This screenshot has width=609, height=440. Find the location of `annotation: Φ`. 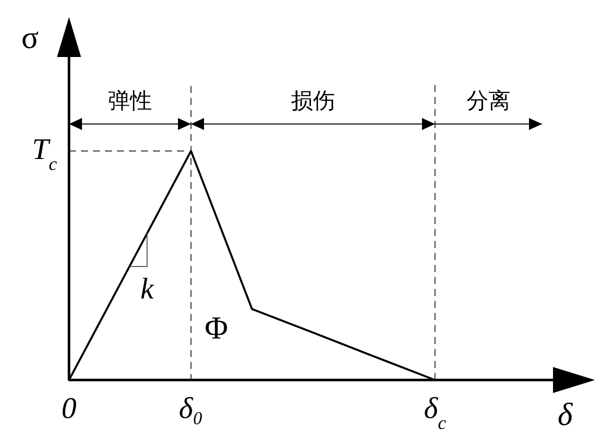

annotation: Φ is located at coordinates (216, 327).